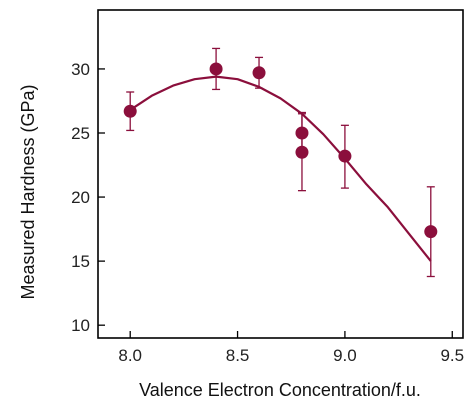 The width and height of the screenshot is (474, 415). What do you see at coordinates (238, 355) in the screenshot?
I see `x-tick-label: 8.5` at bounding box center [238, 355].